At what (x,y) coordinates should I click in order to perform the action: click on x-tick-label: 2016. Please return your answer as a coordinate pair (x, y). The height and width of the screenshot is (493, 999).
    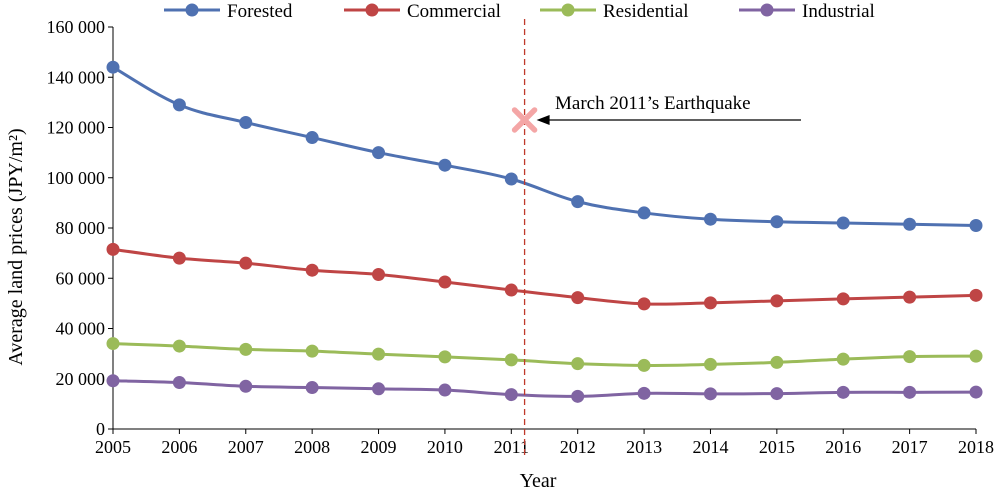
    Looking at the image, I should click on (843, 447).